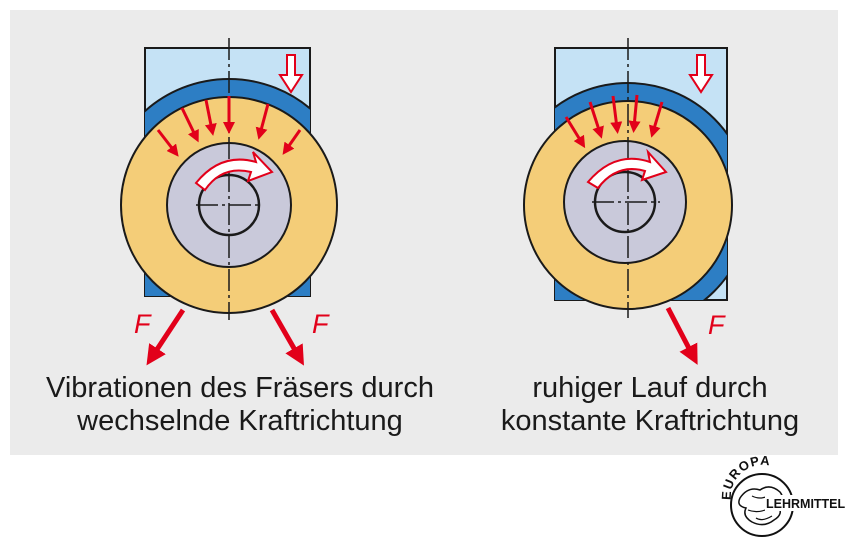 The height and width of the screenshot is (547, 848). What do you see at coordinates (234, 171) in the screenshot?
I see `left-rotation-arrow` at bounding box center [234, 171].